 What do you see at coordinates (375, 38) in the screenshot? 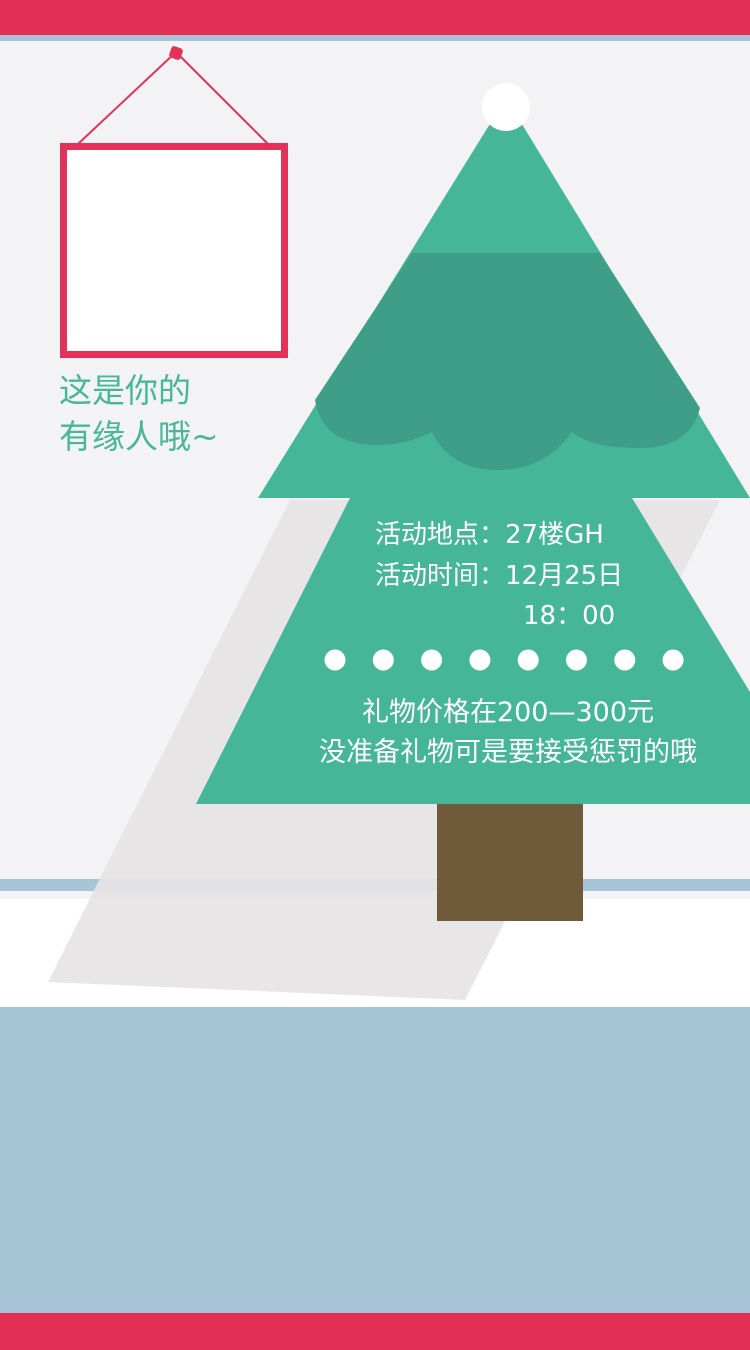
I see `top-blue-stripe` at bounding box center [375, 38].